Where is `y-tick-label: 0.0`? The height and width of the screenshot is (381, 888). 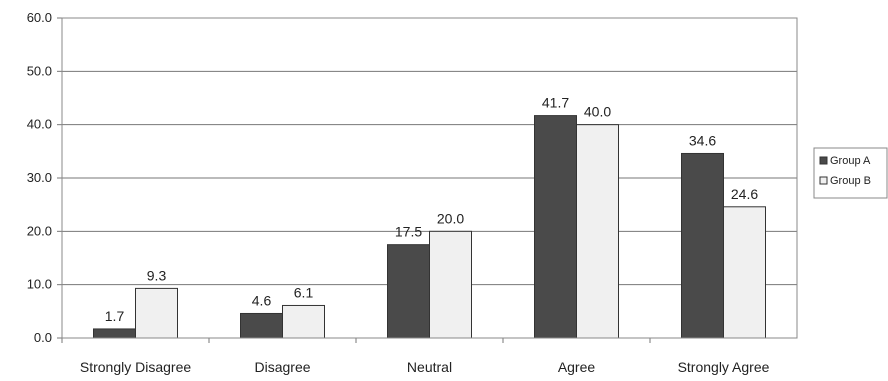
y-tick-label: 0.0 is located at coordinates (43, 337).